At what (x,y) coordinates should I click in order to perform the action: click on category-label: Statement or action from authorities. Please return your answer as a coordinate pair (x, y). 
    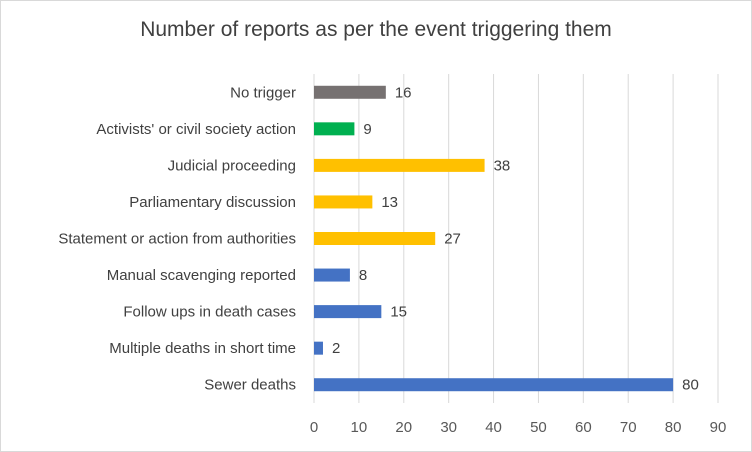
    Looking at the image, I should click on (177, 239).